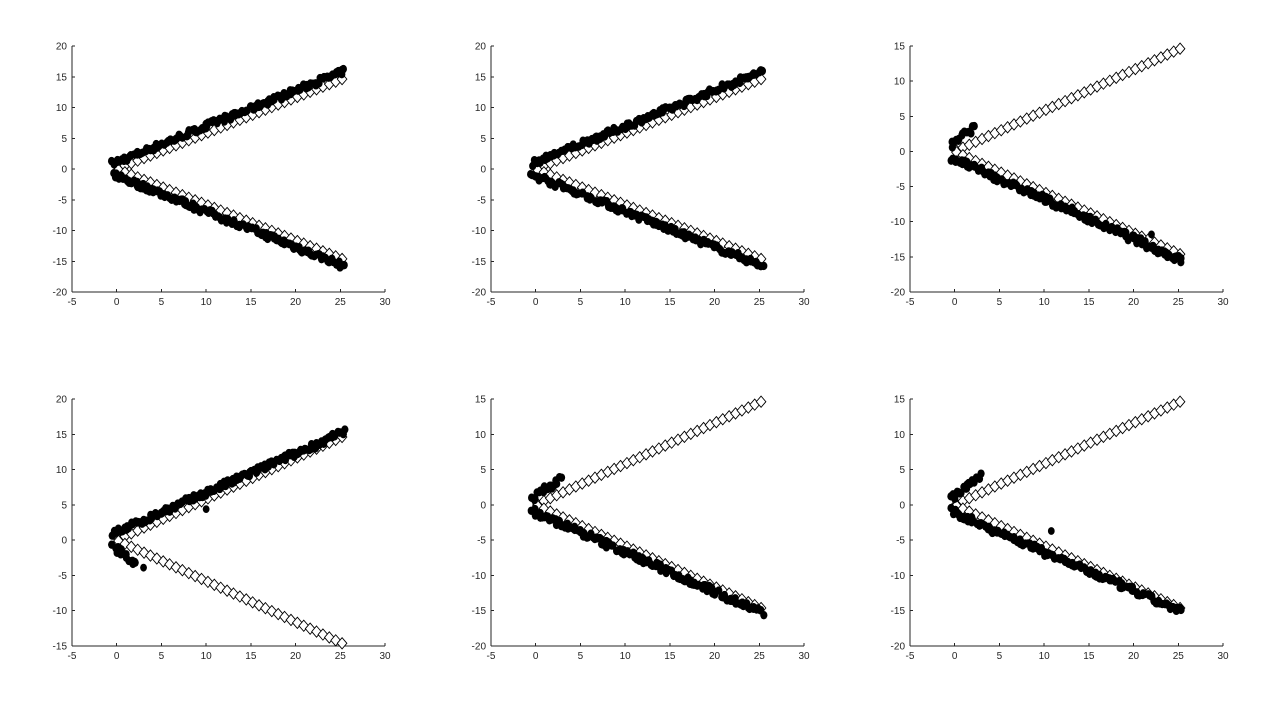 The height and width of the screenshot is (705, 1275). What do you see at coordinates (1060, 175) in the screenshot?
I see `chart-panel-top-right: -5 0 5 10 15 20 25 30 -20 -15 -10 -5 0 5 10 15` at bounding box center [1060, 175].